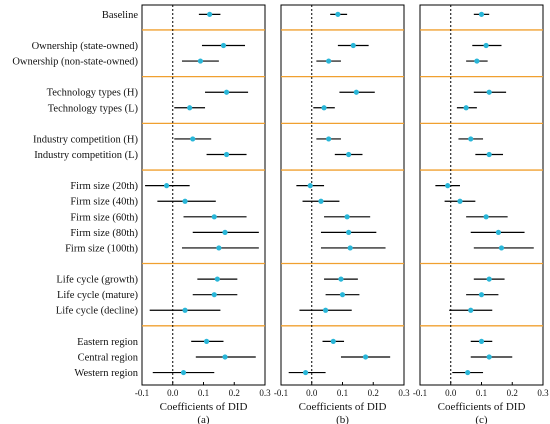  I want to click on row-label: Western region, so click(106, 373).